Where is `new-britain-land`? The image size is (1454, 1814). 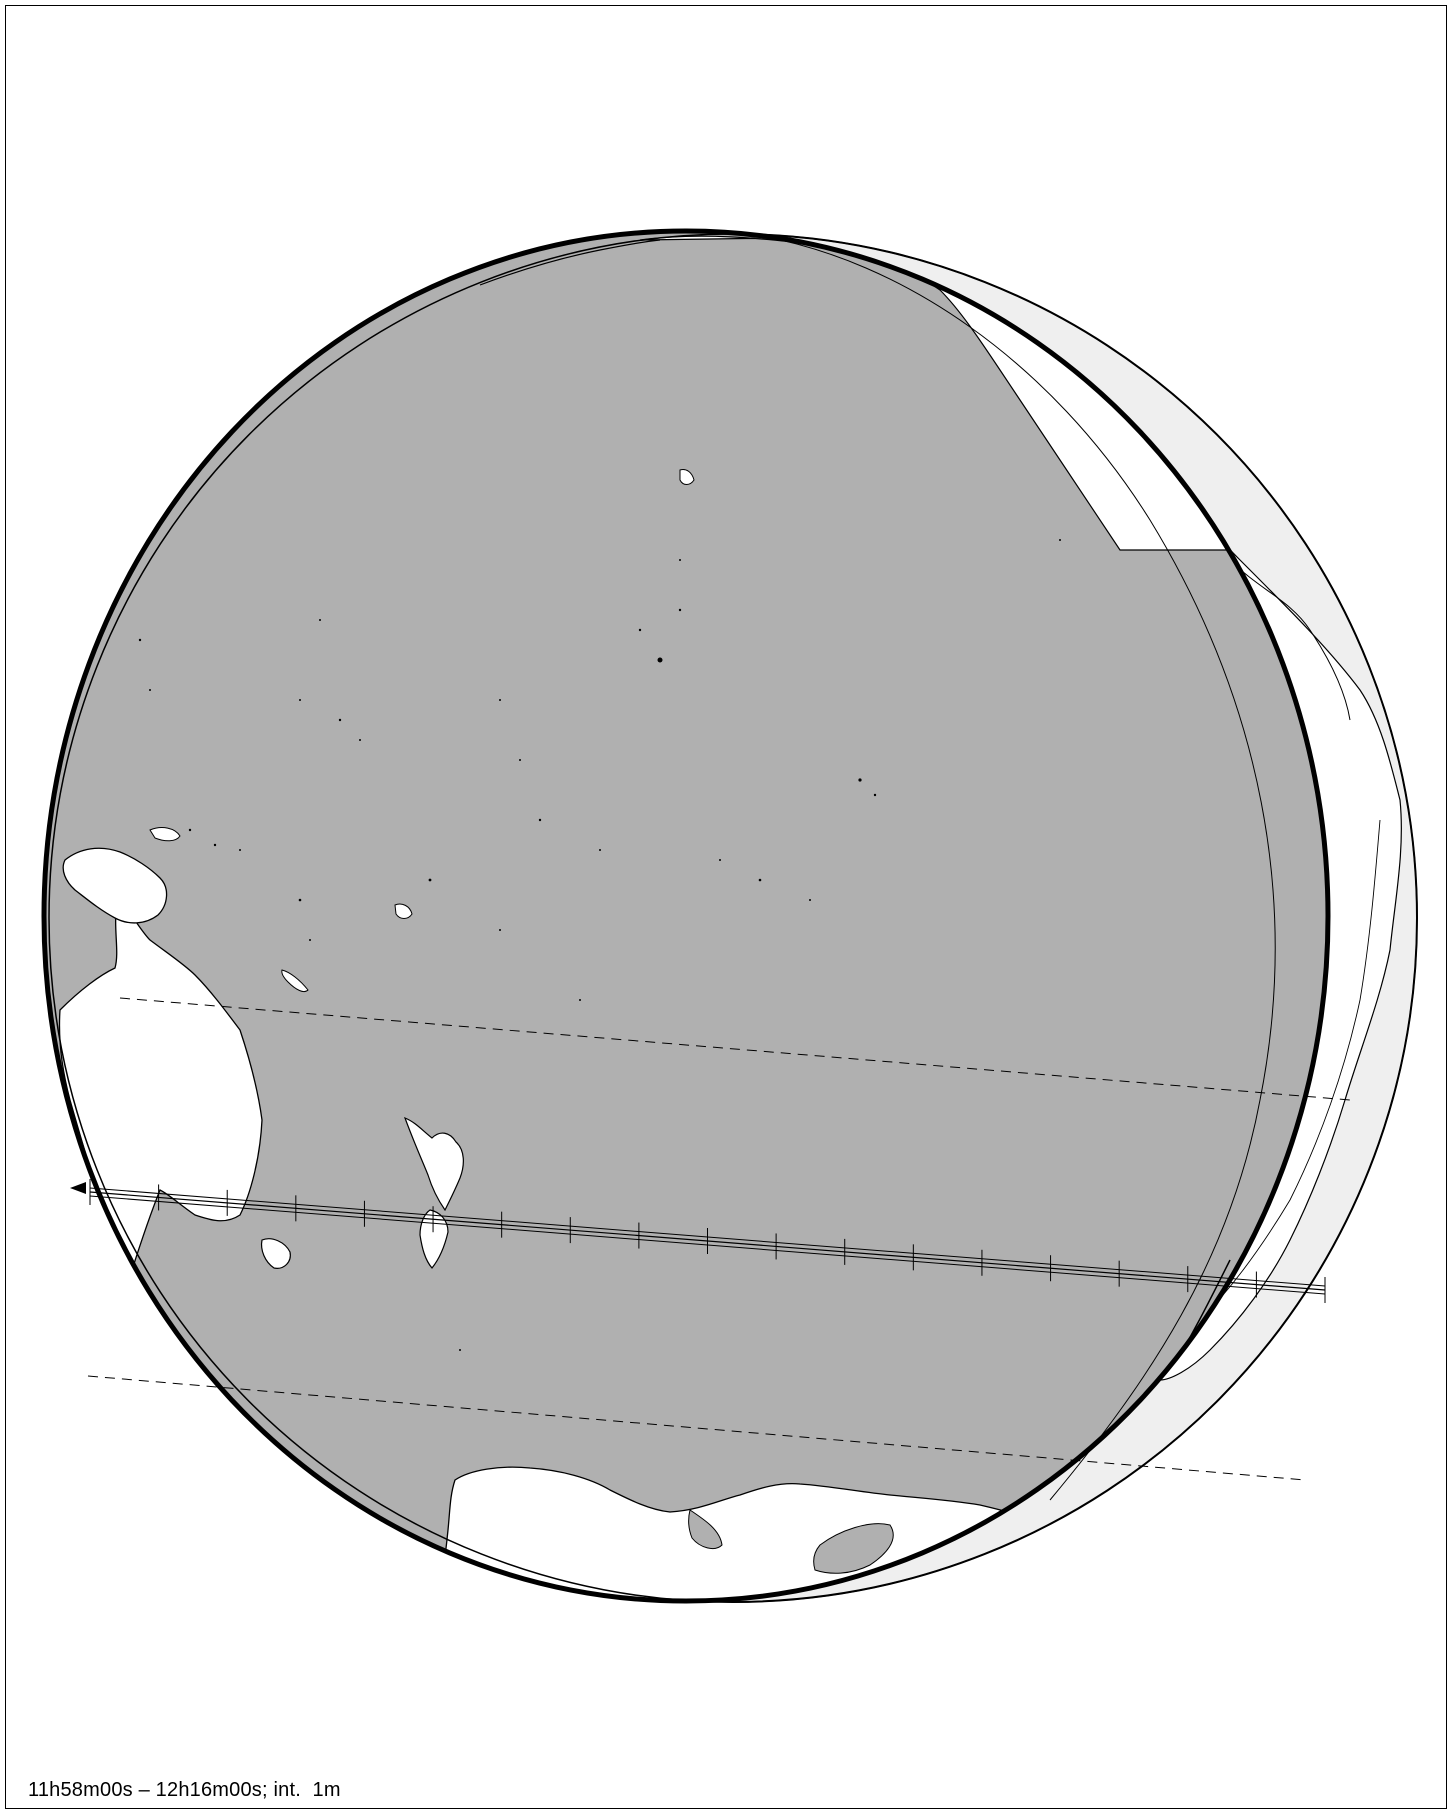 new-britain-land is located at coordinates (165, 834).